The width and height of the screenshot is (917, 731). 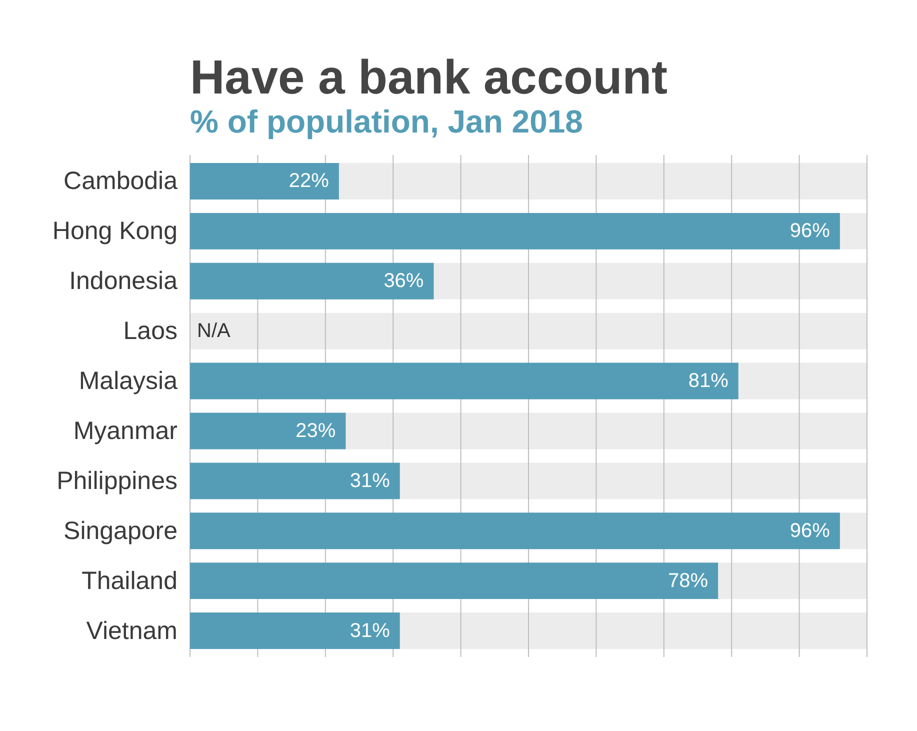 I want to click on y-tick-label: Laos, so click(x=150, y=331).